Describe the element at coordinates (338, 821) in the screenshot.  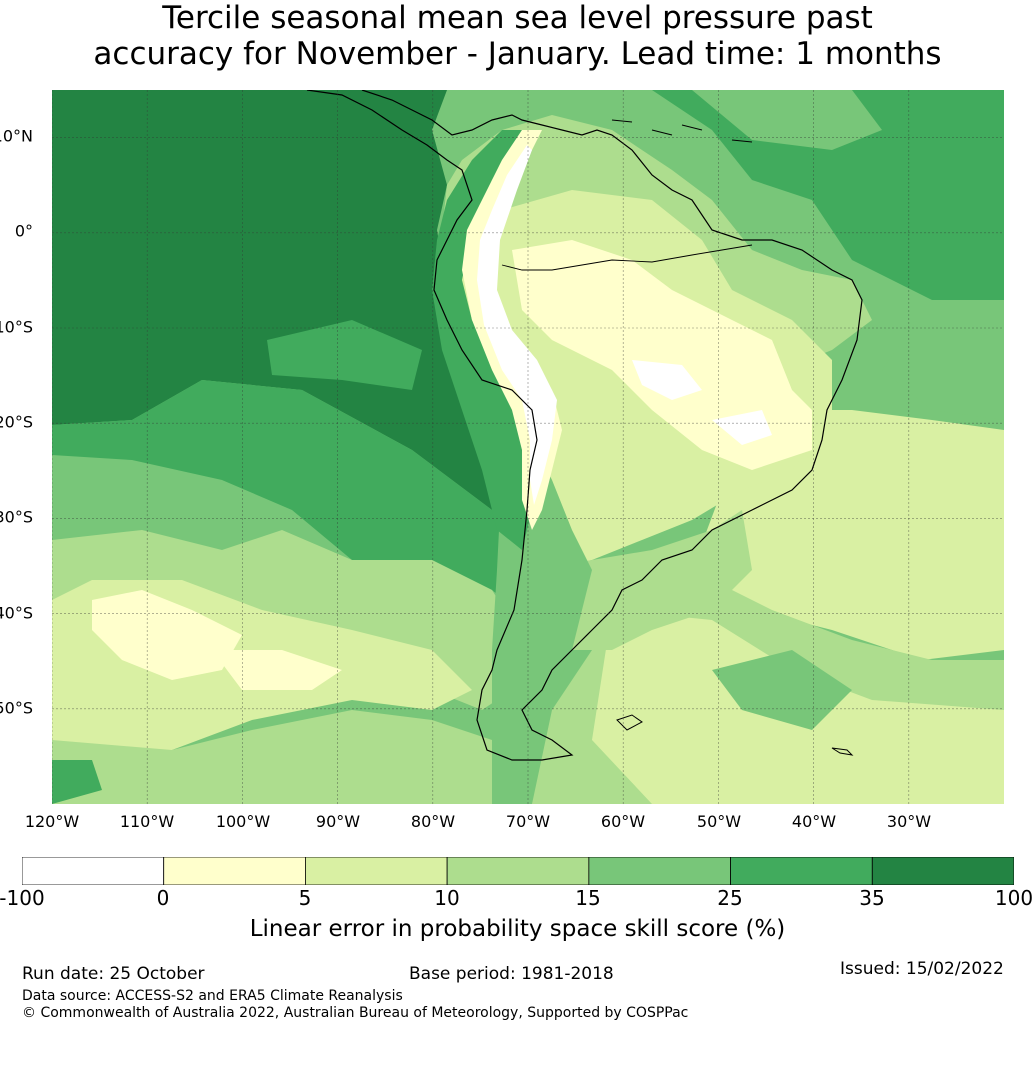
I see `lon-label-90w: 90°W` at that location.